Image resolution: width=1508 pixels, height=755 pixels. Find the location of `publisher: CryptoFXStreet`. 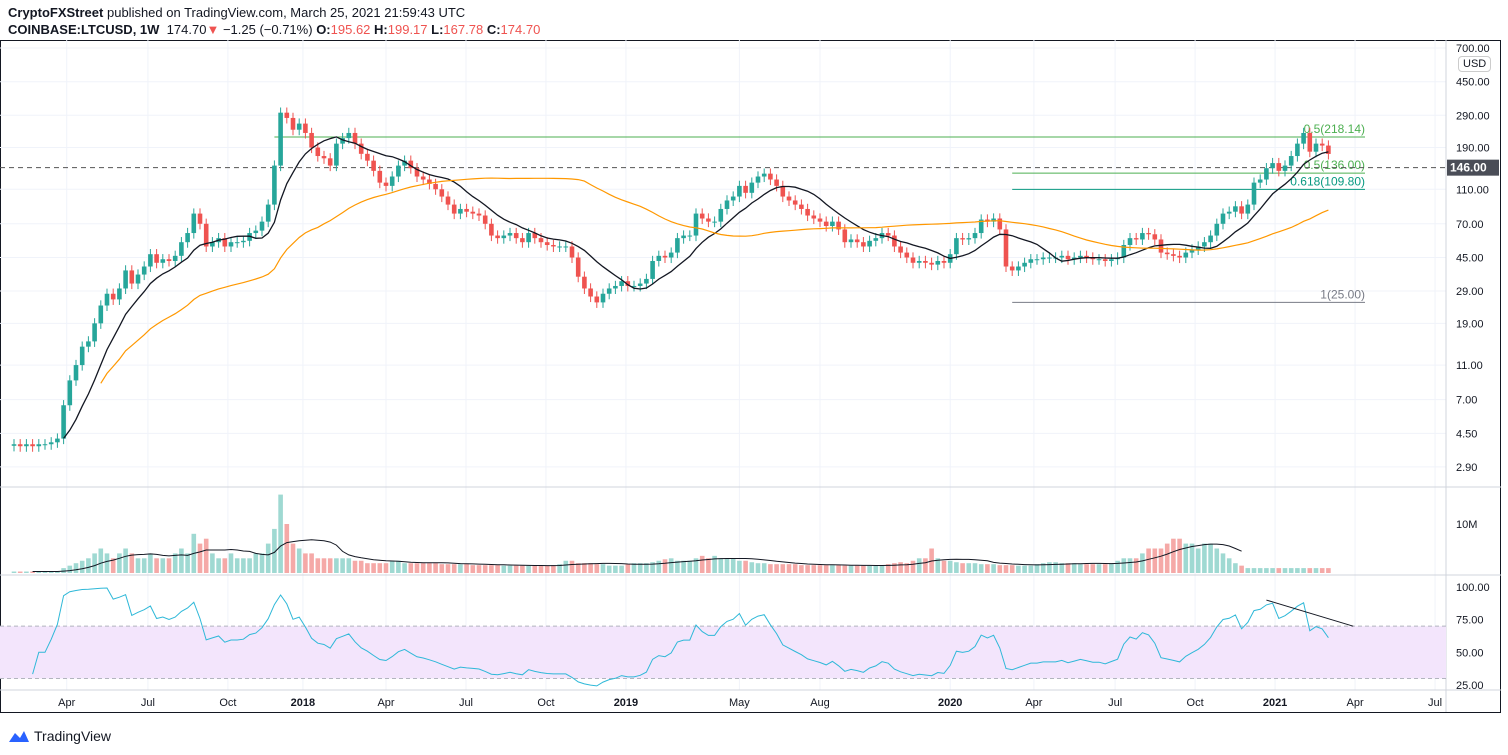

publisher: CryptoFXStreet is located at coordinates (56, 12).